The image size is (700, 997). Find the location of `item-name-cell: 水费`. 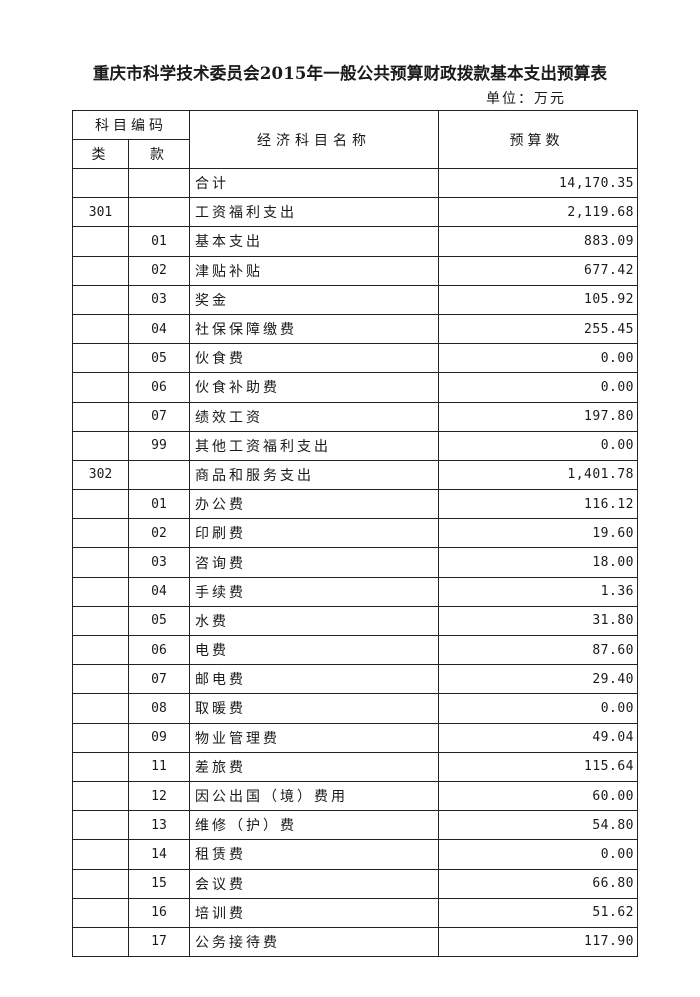

item-name-cell: 水费 is located at coordinates (314, 621).